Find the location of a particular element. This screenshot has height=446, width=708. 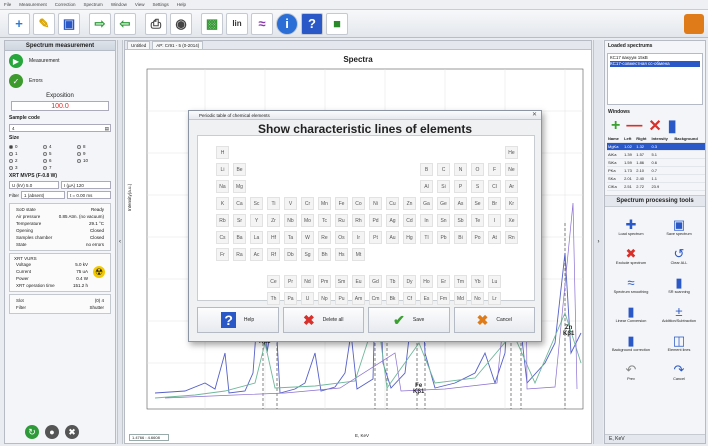

help-icon: ? is located at coordinates (312, 23).